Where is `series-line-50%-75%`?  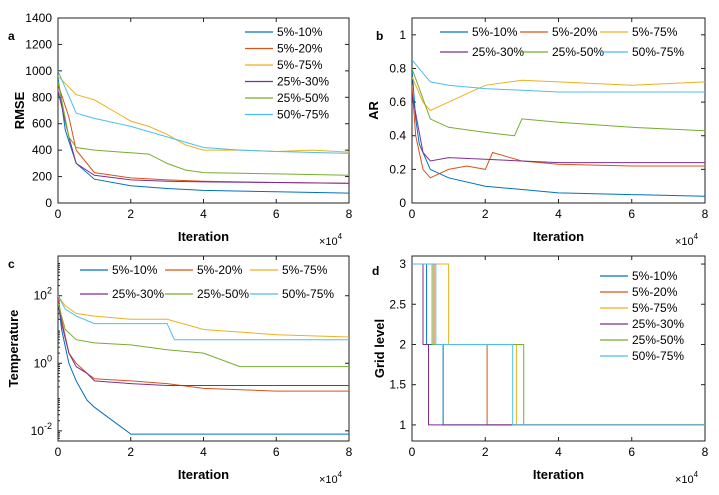
series-line-50%-75% is located at coordinates (558, 344).